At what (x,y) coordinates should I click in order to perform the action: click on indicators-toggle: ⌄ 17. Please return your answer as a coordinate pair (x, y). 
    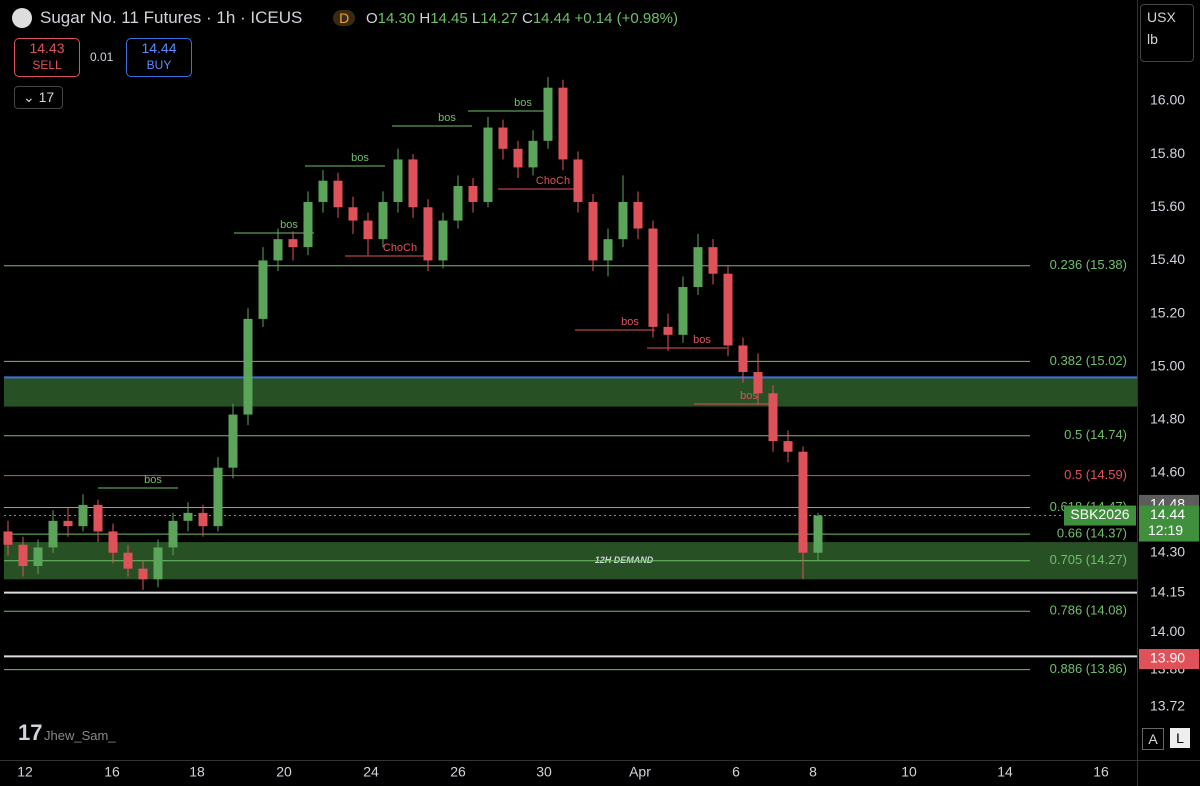
    Looking at the image, I should click on (39, 97).